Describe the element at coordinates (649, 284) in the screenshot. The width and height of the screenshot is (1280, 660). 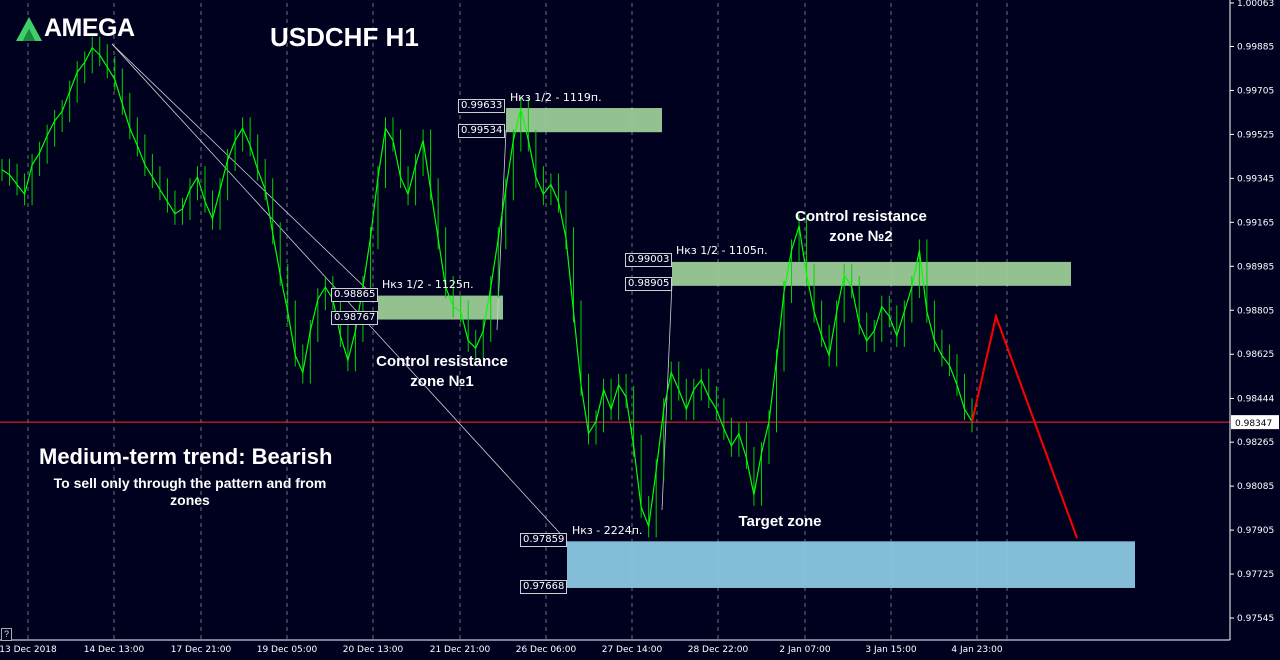
I see `zone-3-bottom-price: 0.98905` at that location.